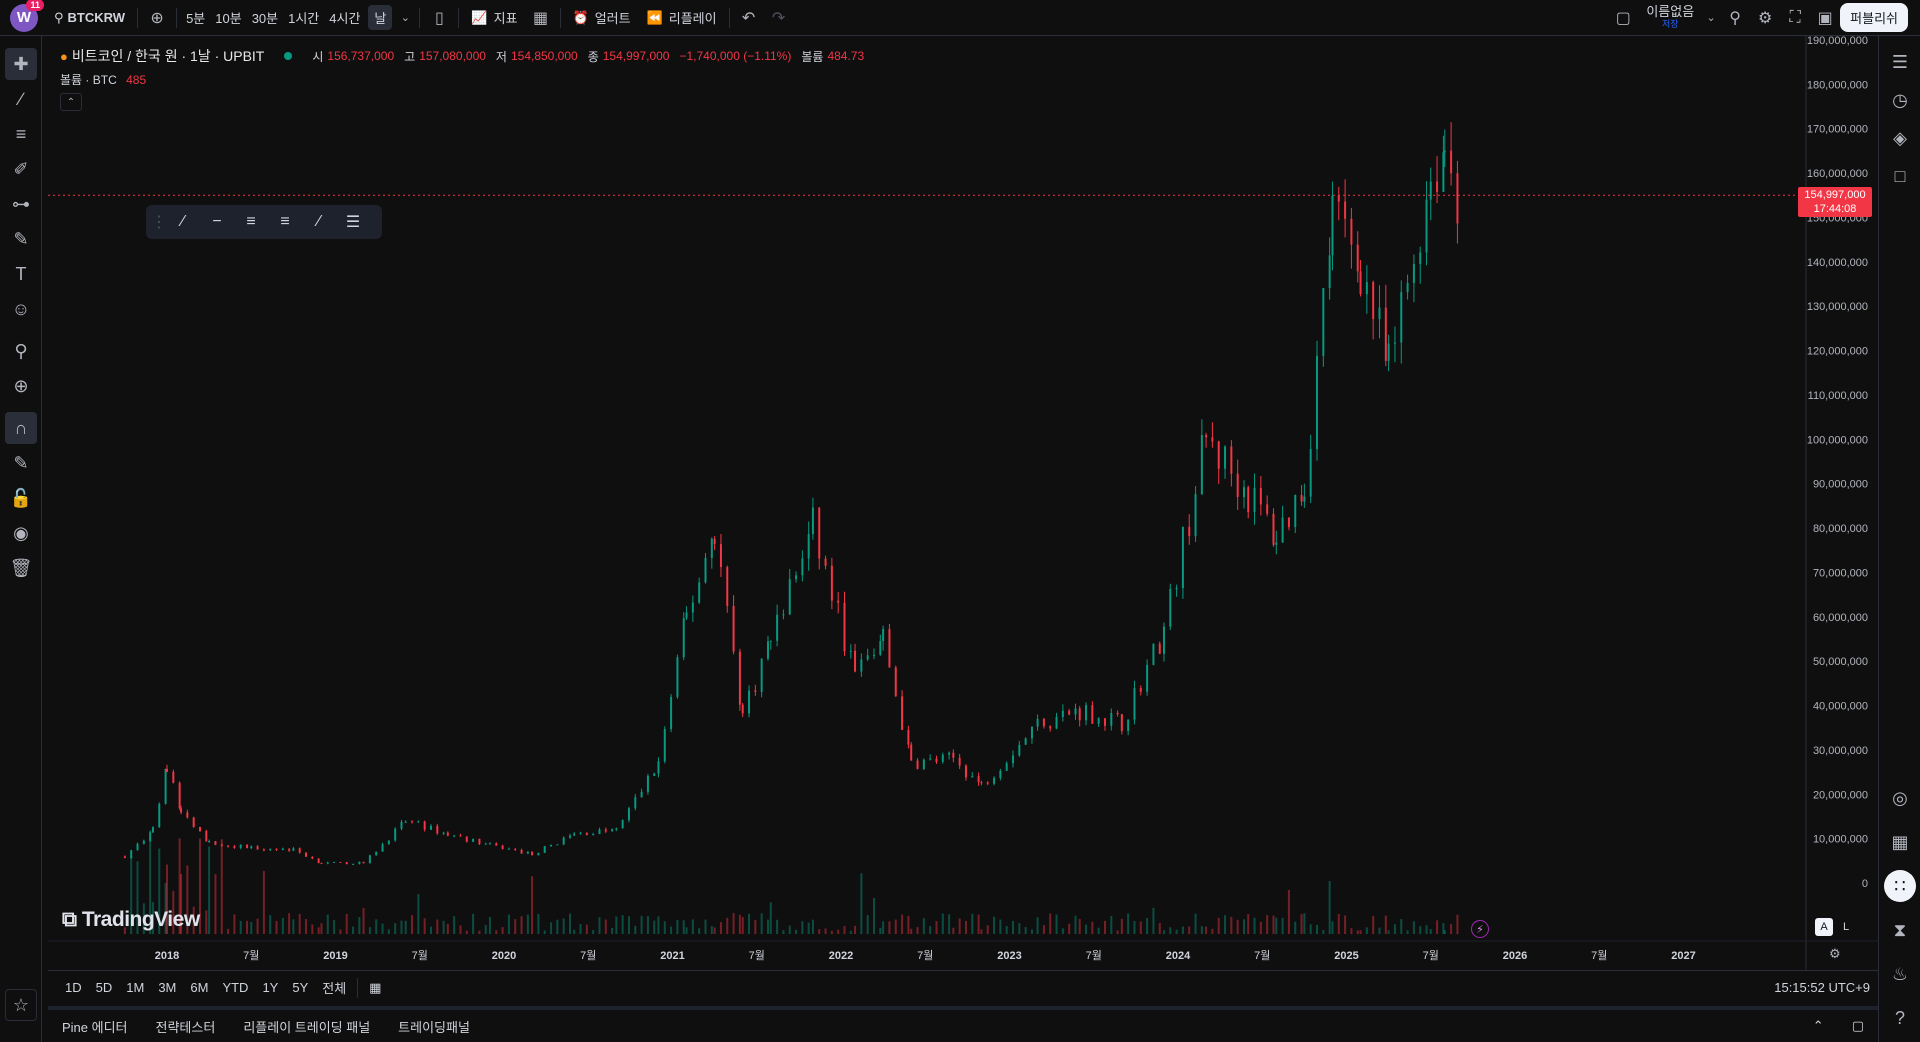 This screenshot has width=1920, height=1042. What do you see at coordinates (353, 222) in the screenshot?
I see `fib-retracement-icon: ☰` at bounding box center [353, 222].